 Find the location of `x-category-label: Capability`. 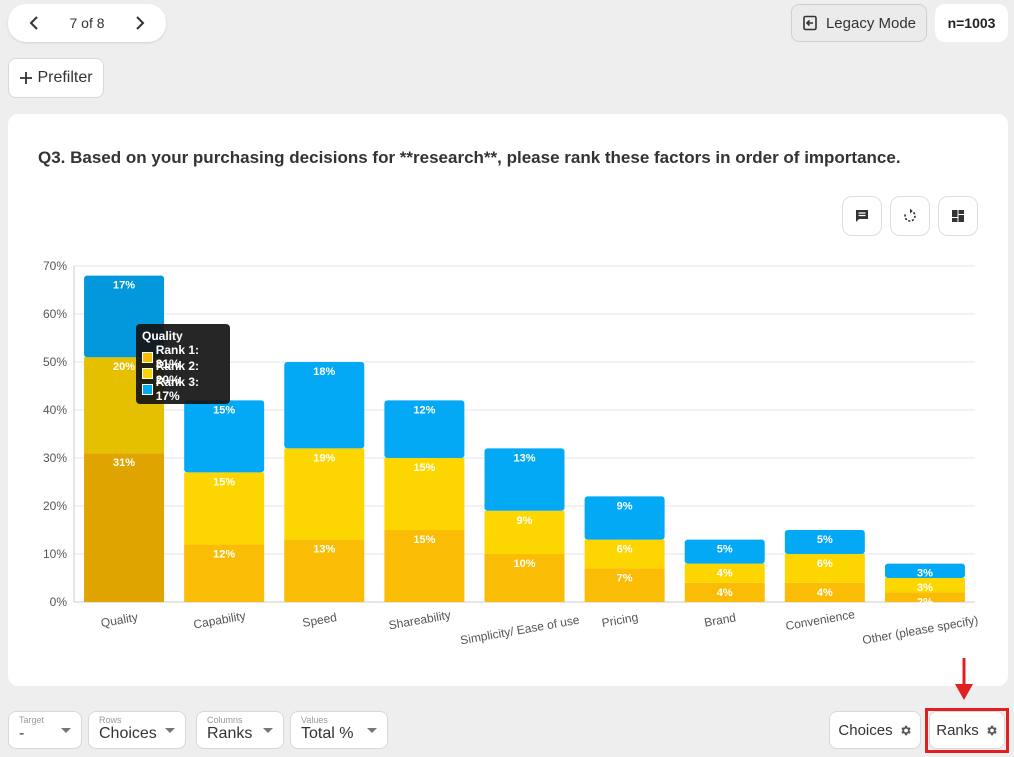

x-category-label: Capability is located at coordinates (219, 620).